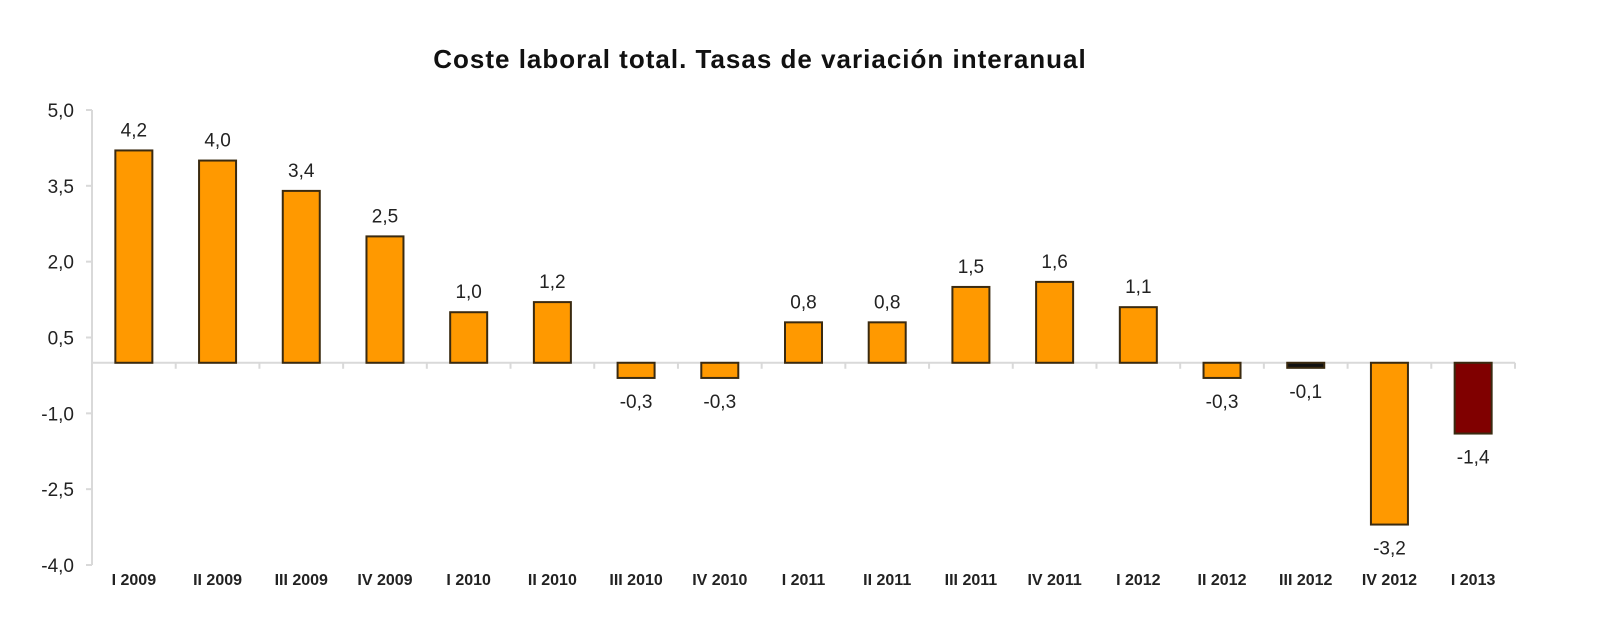 The width and height of the screenshot is (1600, 640). Describe the element at coordinates (468, 580) in the screenshot. I see `x-tick-label: I 2010` at that location.